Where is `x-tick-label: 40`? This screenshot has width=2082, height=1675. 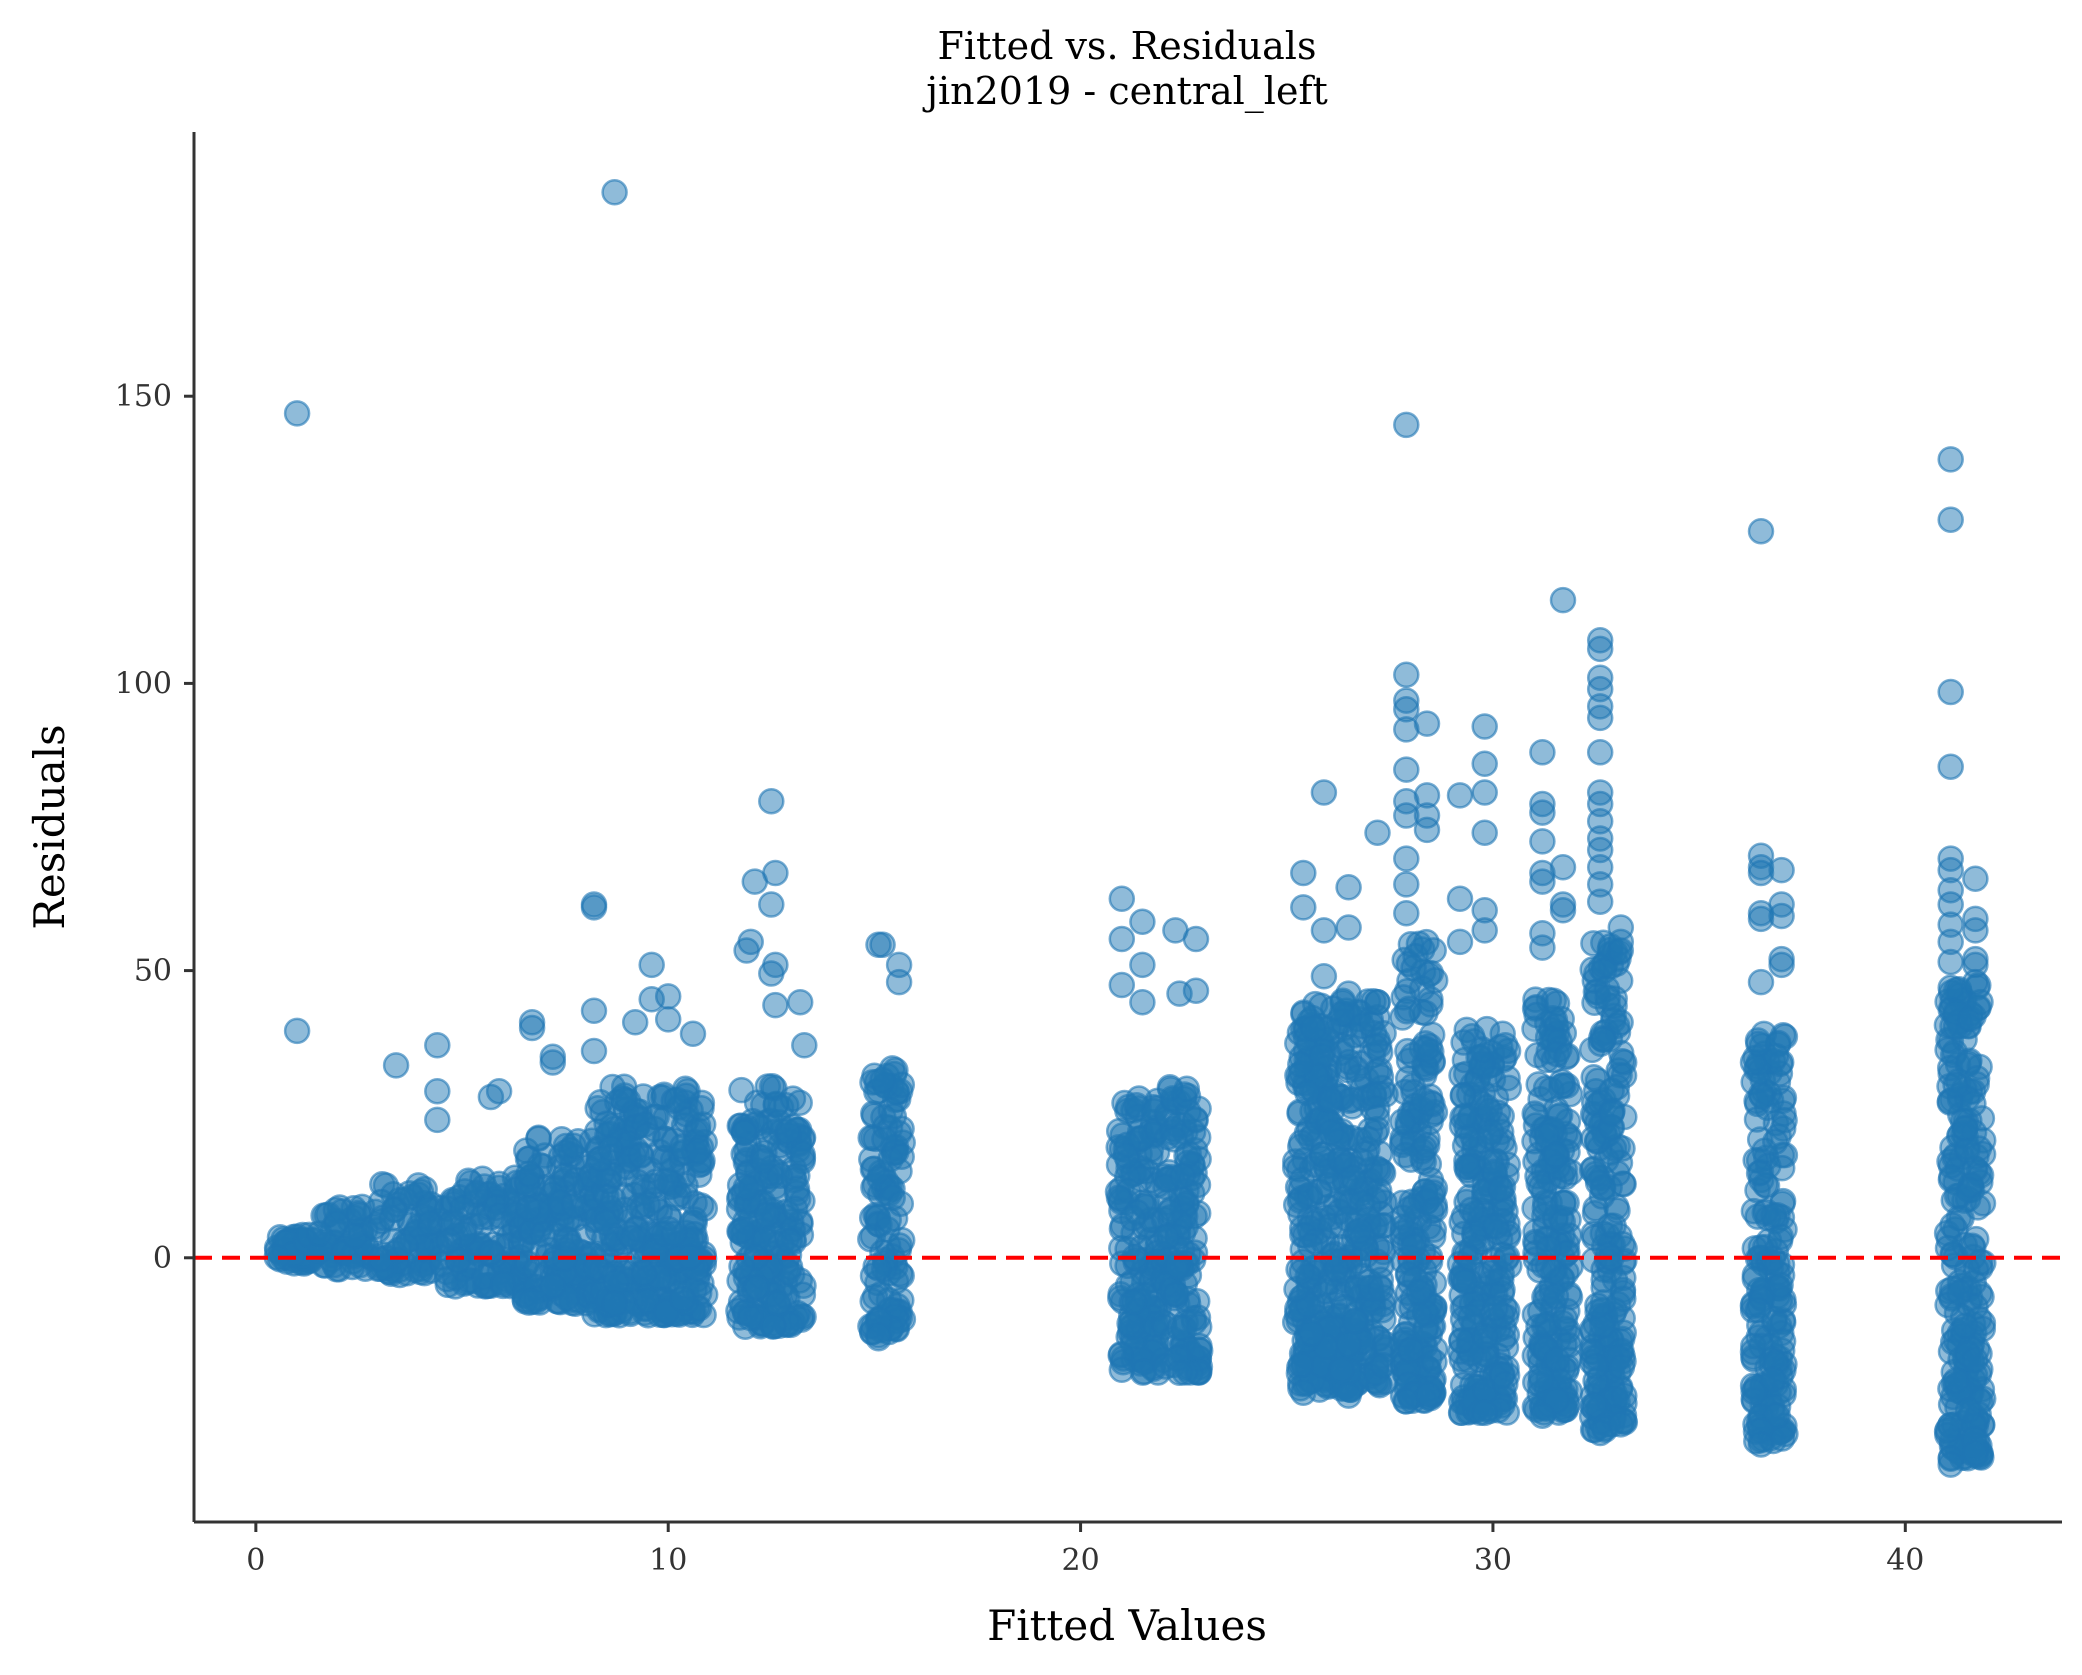
x-tick-label: 40 is located at coordinates (1905, 1560).